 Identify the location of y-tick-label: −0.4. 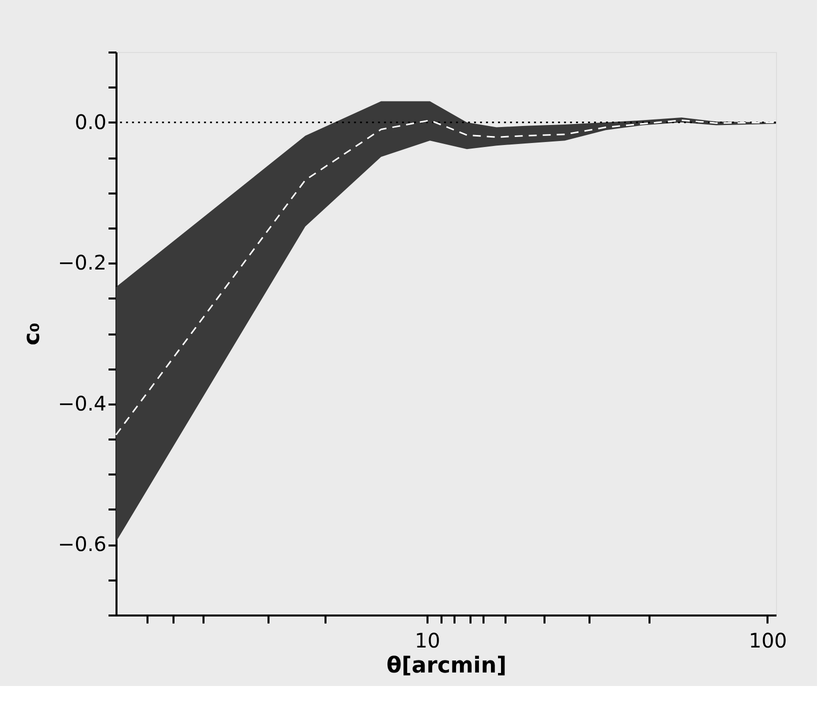
(82, 403).